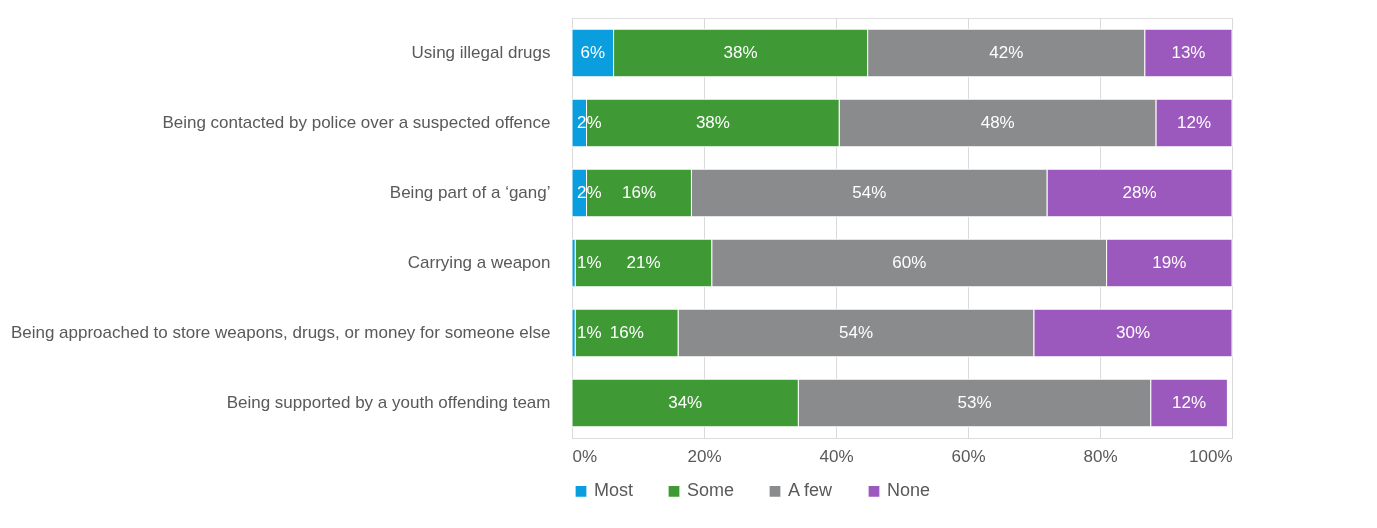 The width and height of the screenshot is (1377, 528). Describe the element at coordinates (643, 262) in the screenshot. I see `data-label: 21%` at that location.